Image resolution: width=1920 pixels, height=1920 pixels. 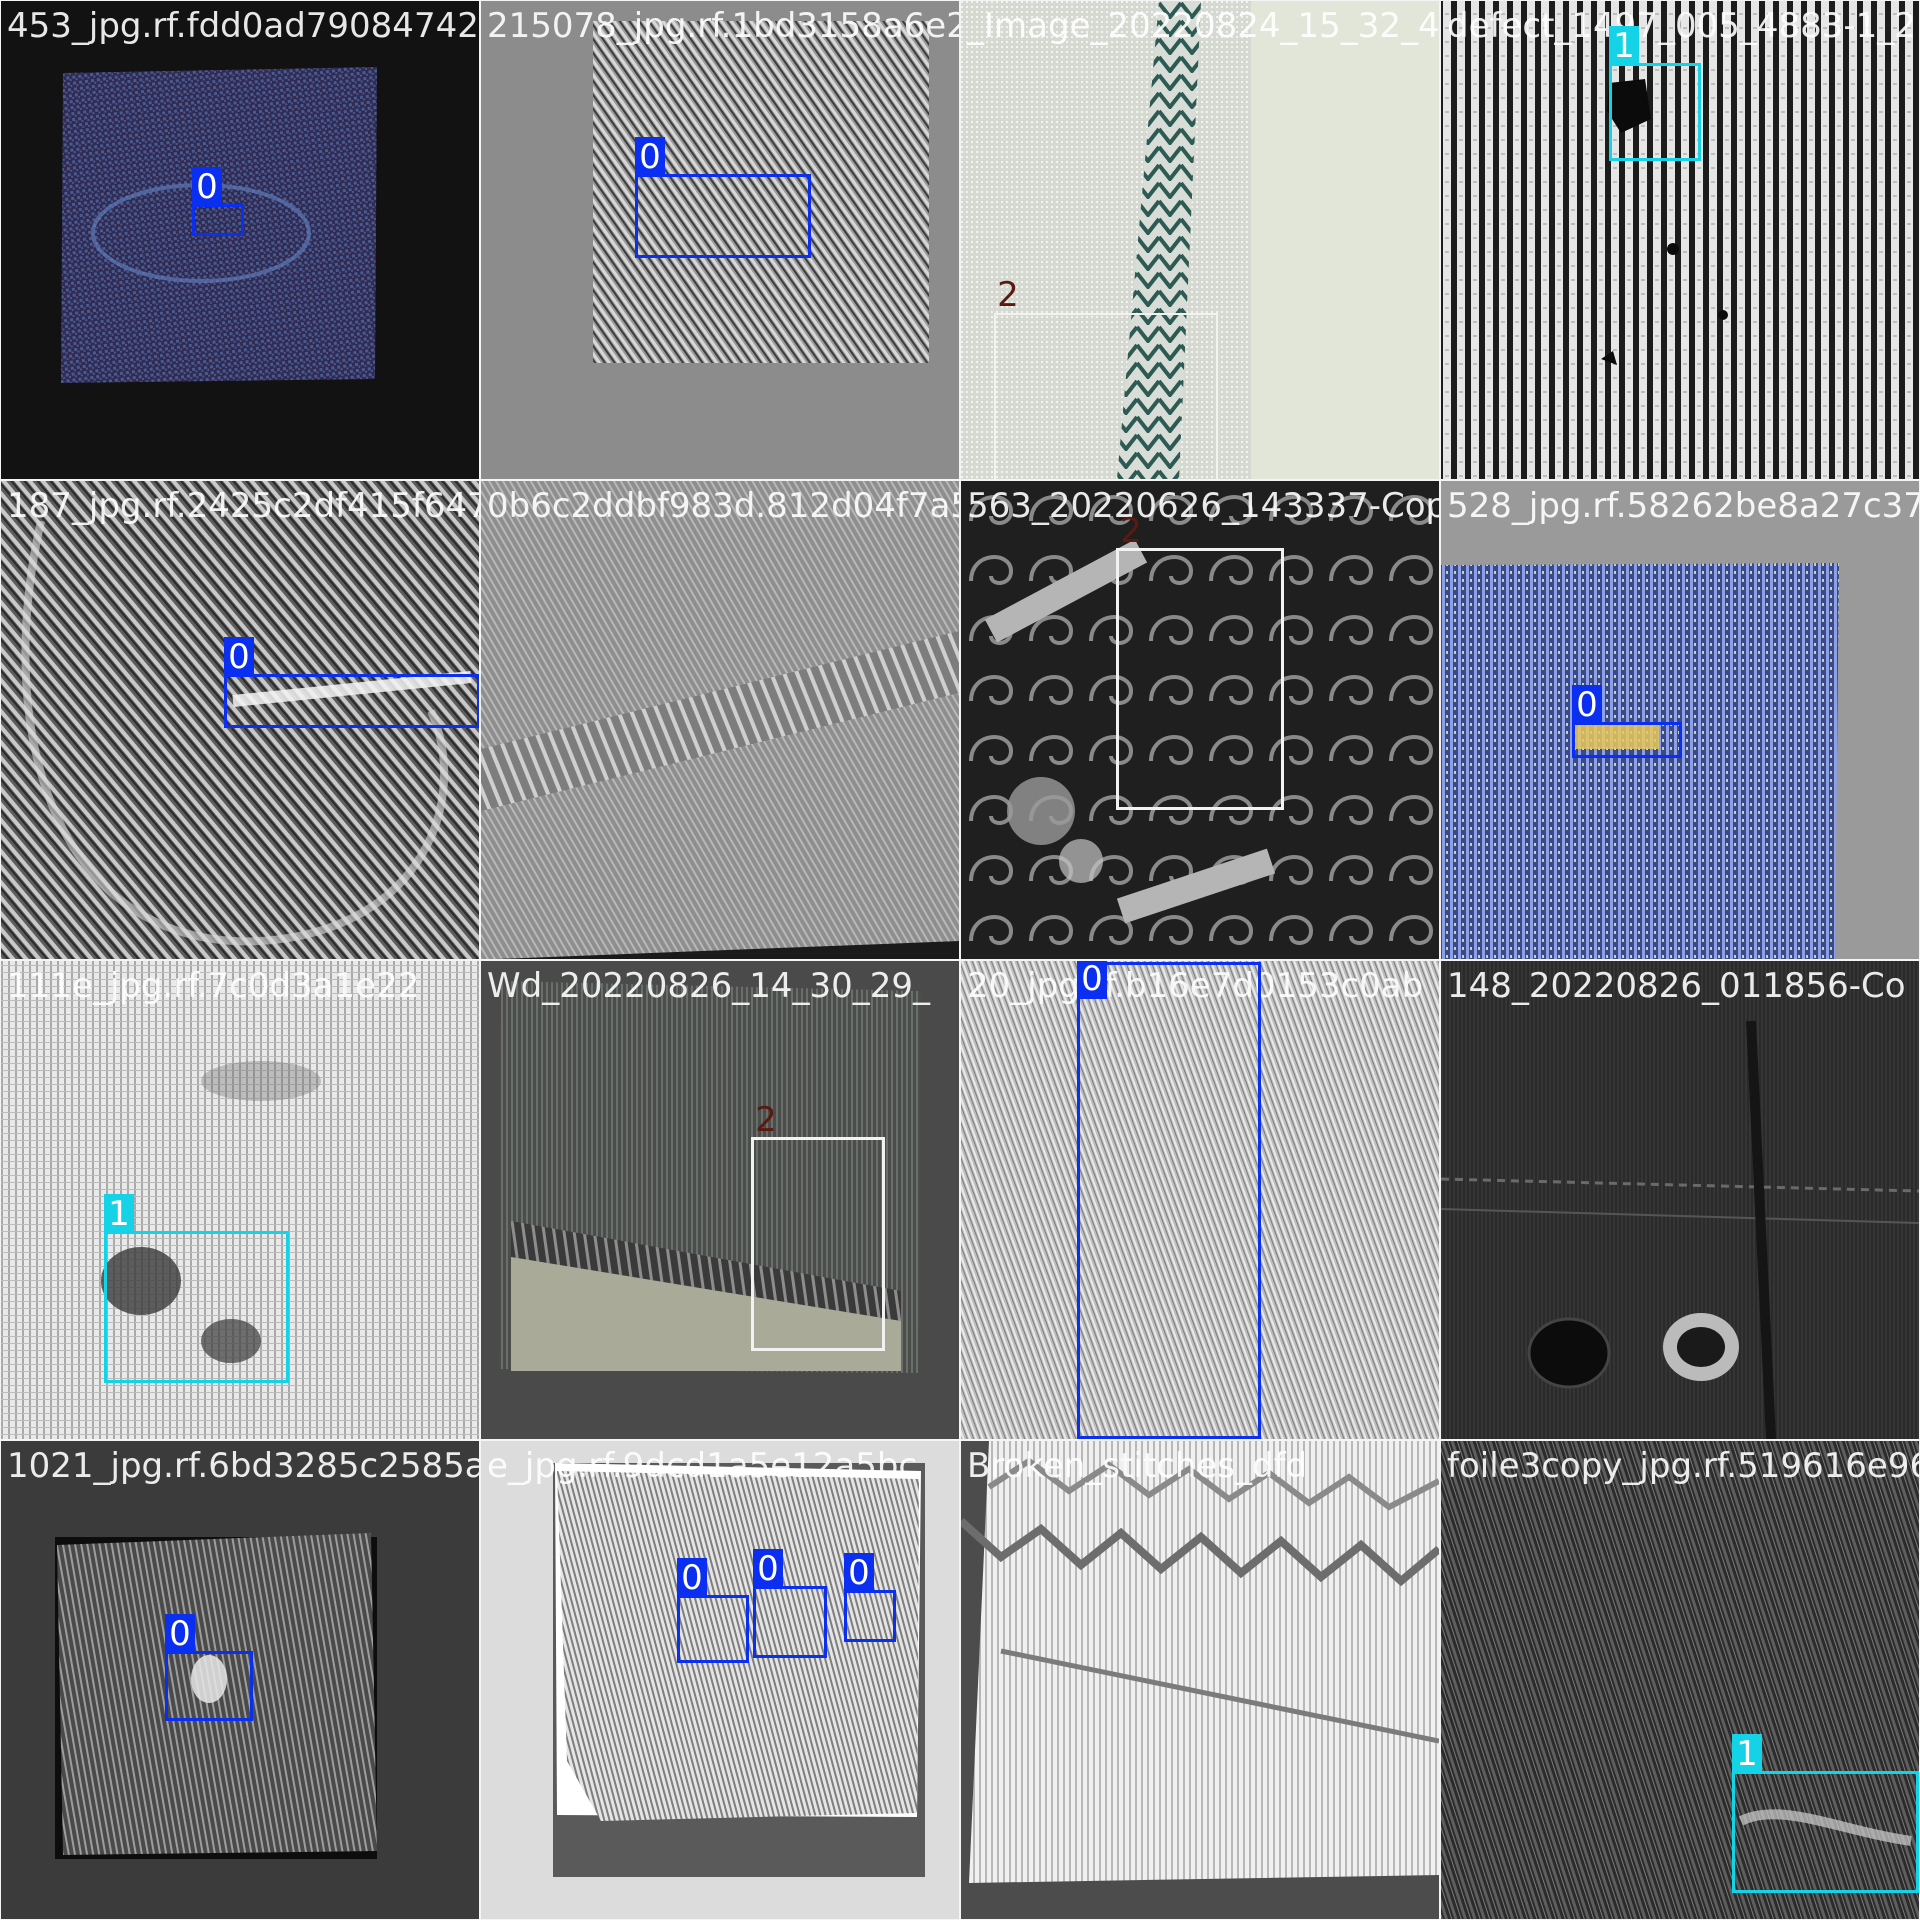 What do you see at coordinates (243, 26) in the screenshot?
I see `image-filename: 453_jpg.rf.fdd0ad79084742c` at bounding box center [243, 26].